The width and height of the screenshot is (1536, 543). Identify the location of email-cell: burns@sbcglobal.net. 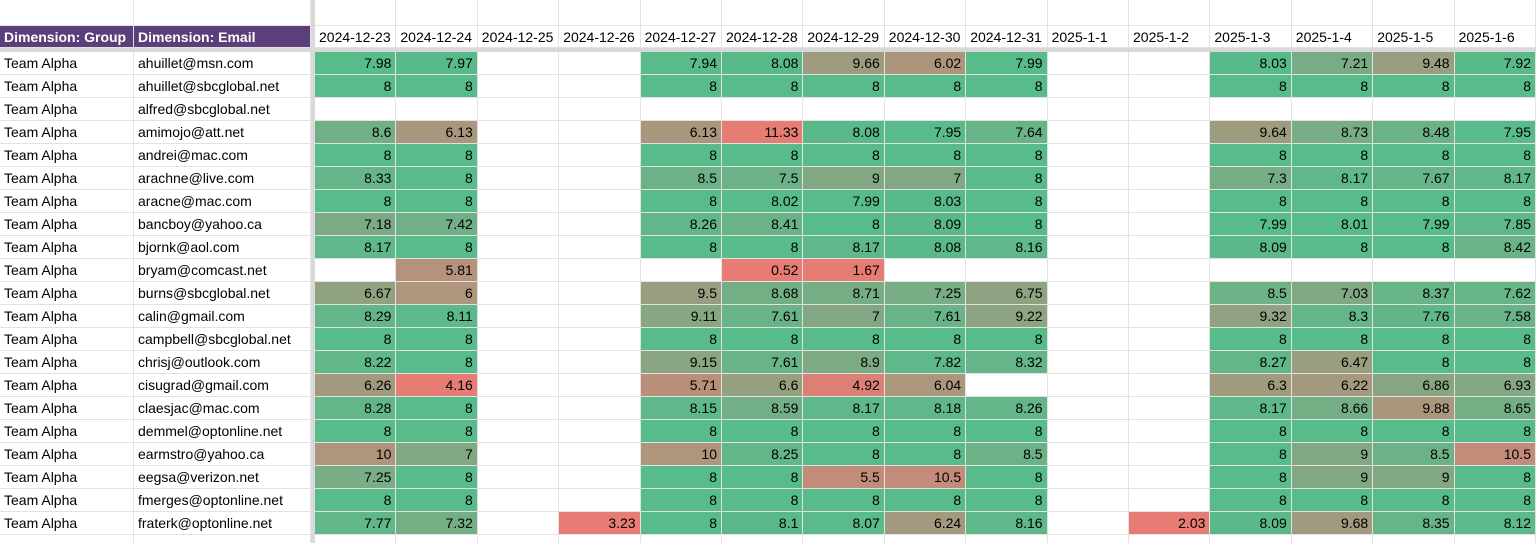
(222, 293).